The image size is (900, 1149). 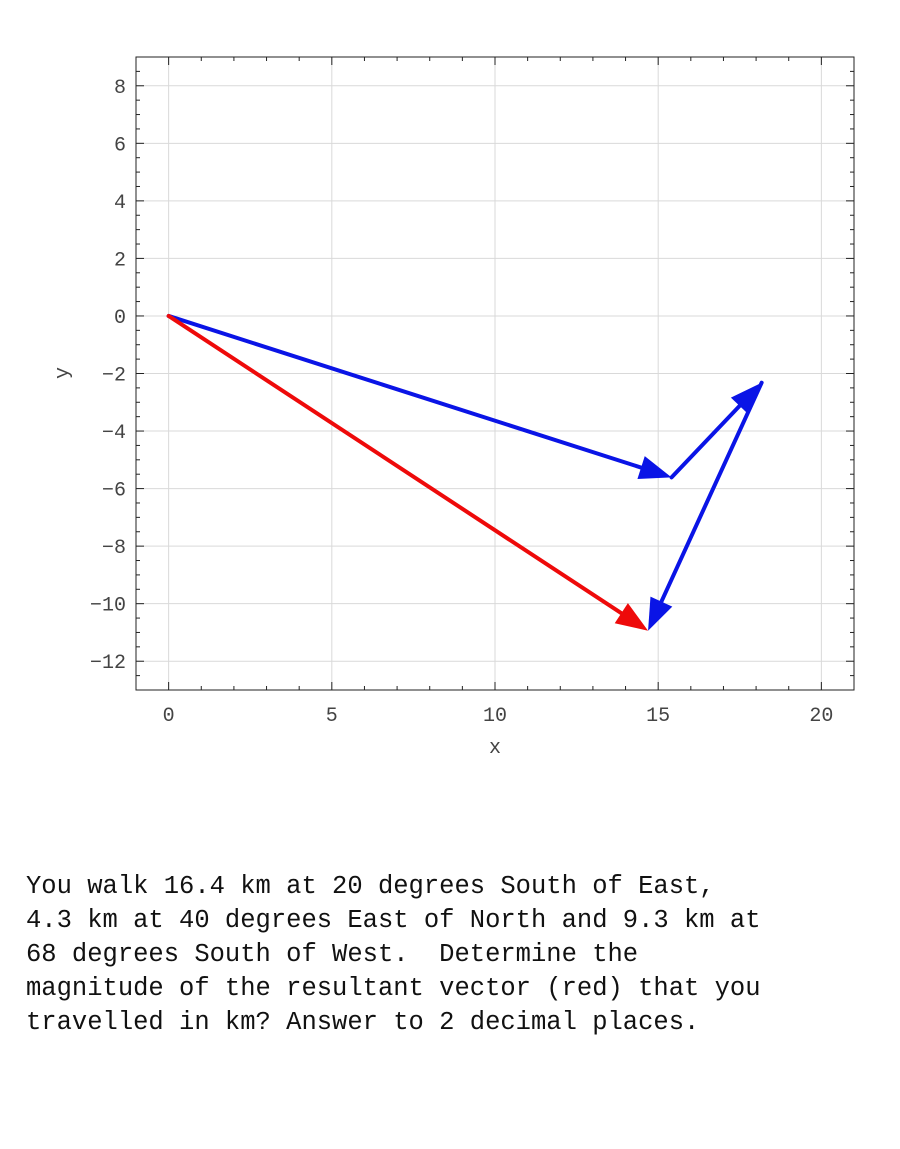 What do you see at coordinates (114, 548) in the screenshot?
I see `y-tick-label: −8` at bounding box center [114, 548].